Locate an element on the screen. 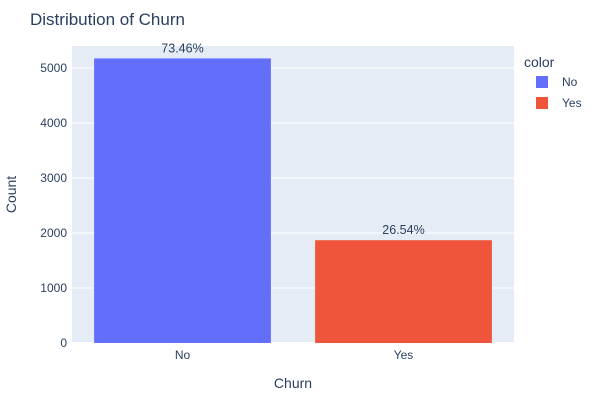 The width and height of the screenshot is (600, 400). y-tick-label: 2000 is located at coordinates (53, 233).